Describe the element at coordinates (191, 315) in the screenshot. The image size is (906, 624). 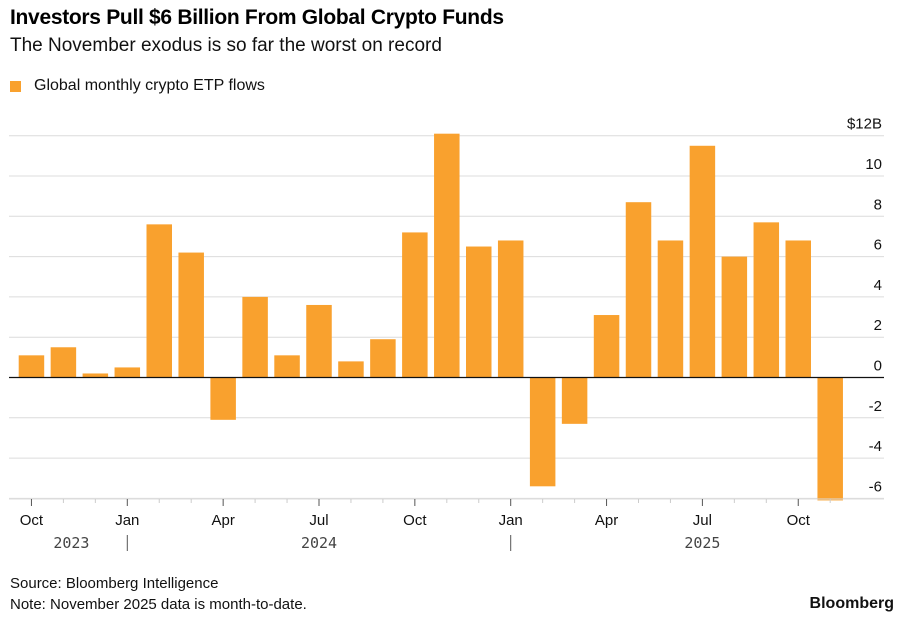
I see `bar-mar-2024` at that location.